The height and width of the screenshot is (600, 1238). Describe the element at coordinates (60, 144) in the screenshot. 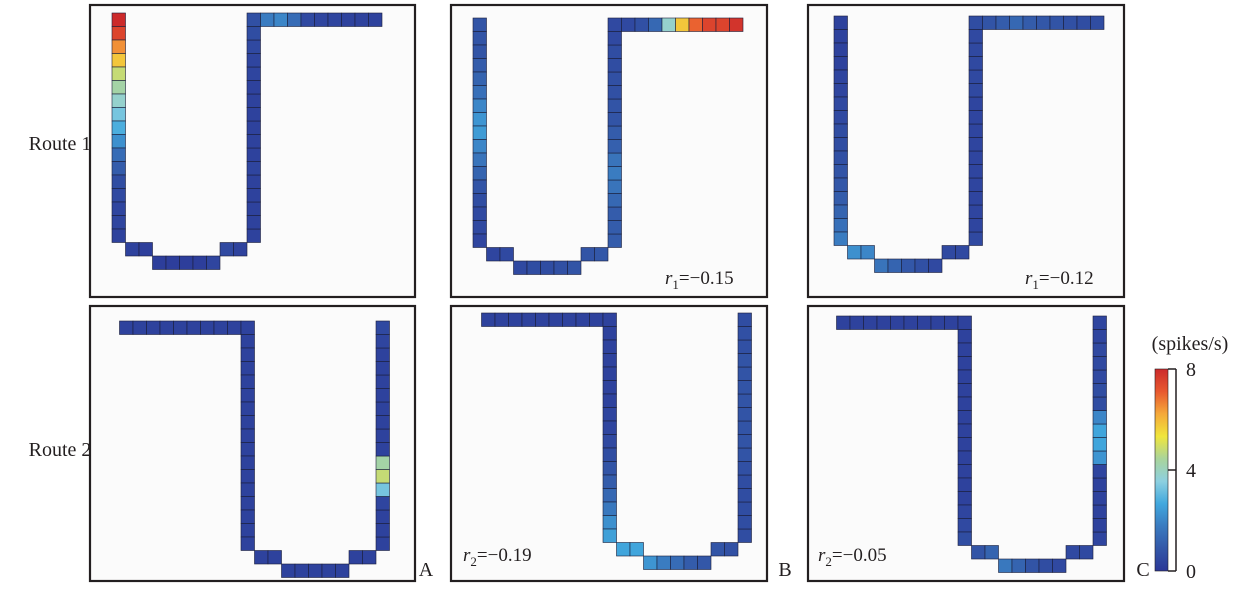

I see `row-label-route-1: Route 1` at that location.